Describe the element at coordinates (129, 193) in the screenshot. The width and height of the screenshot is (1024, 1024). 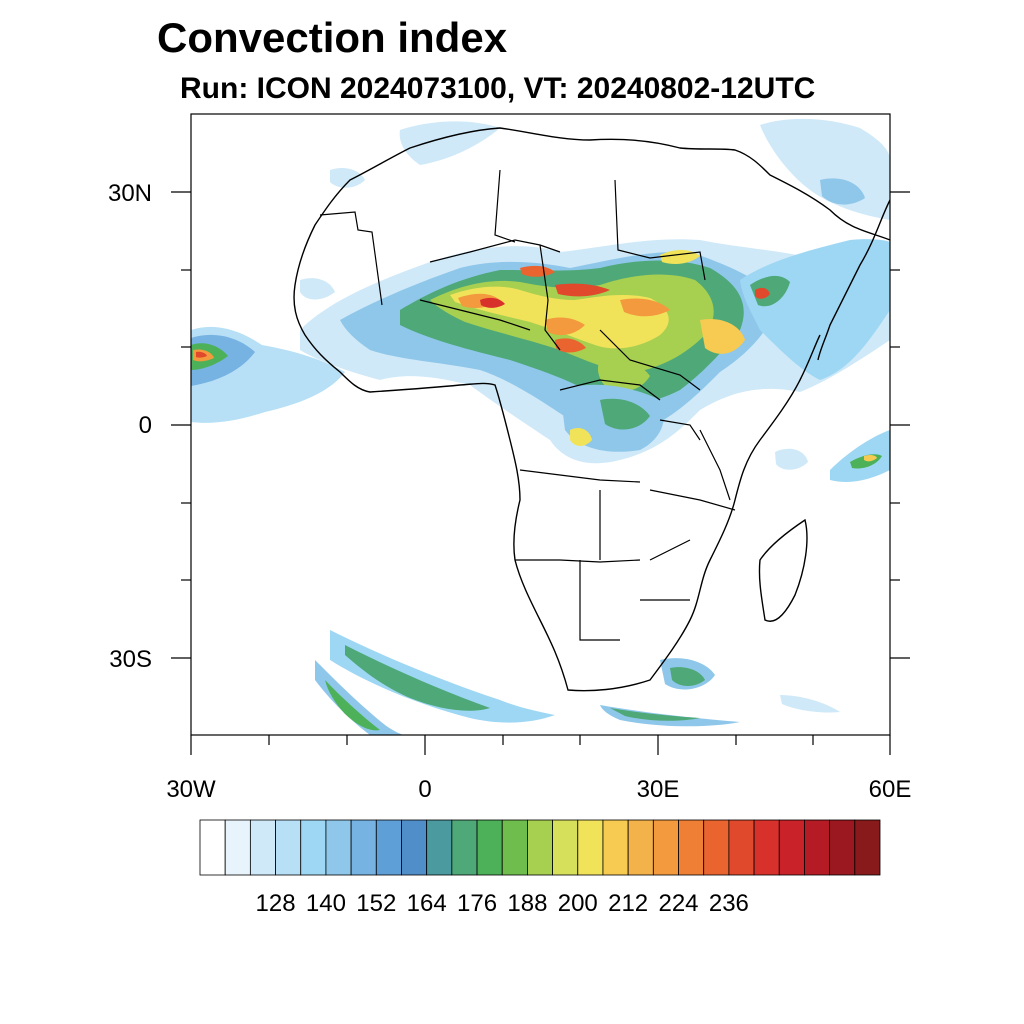
I see `lat-label-30n: 30N` at that location.